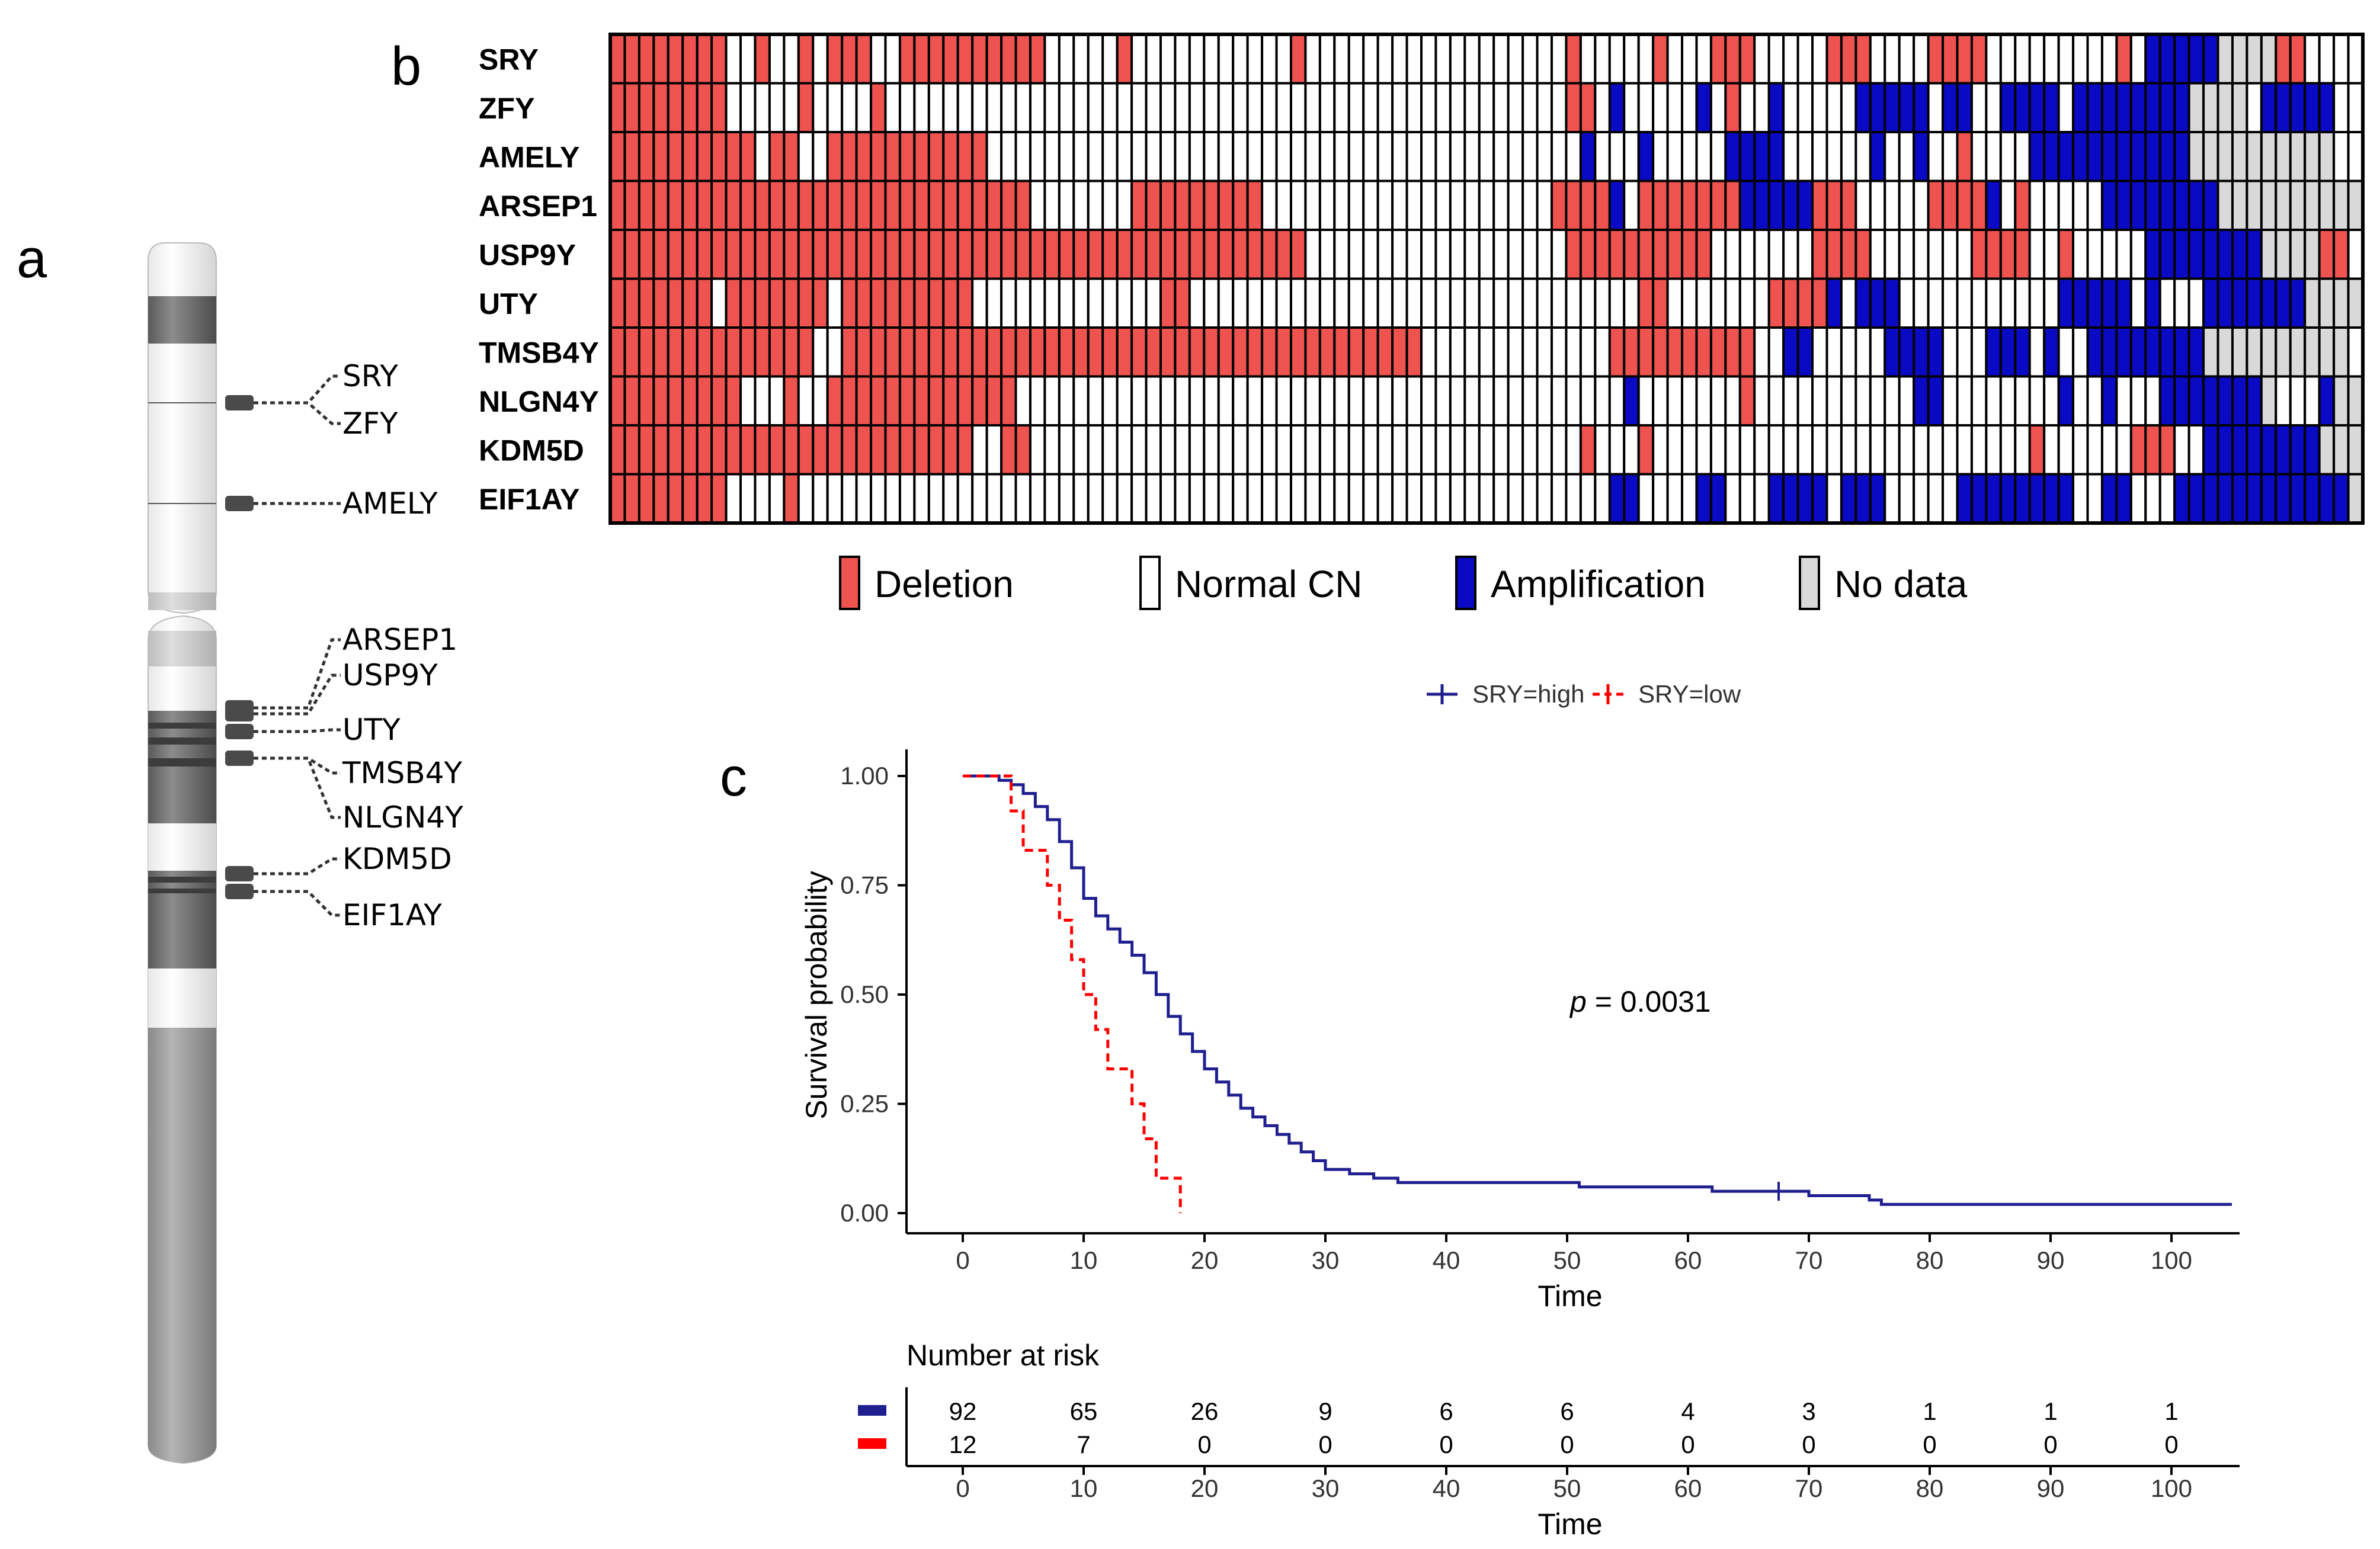 The width and height of the screenshot is (2380, 1549). What do you see at coordinates (182, 741) in the screenshot?
I see `band-q4` at bounding box center [182, 741].